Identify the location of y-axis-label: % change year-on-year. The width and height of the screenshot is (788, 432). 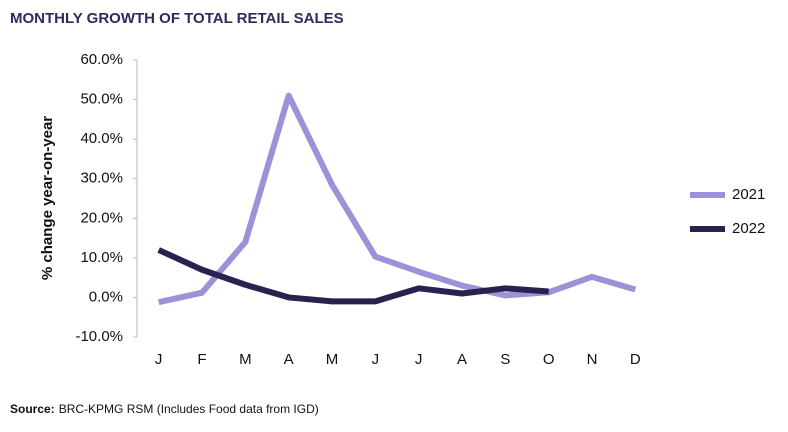
(47, 198).